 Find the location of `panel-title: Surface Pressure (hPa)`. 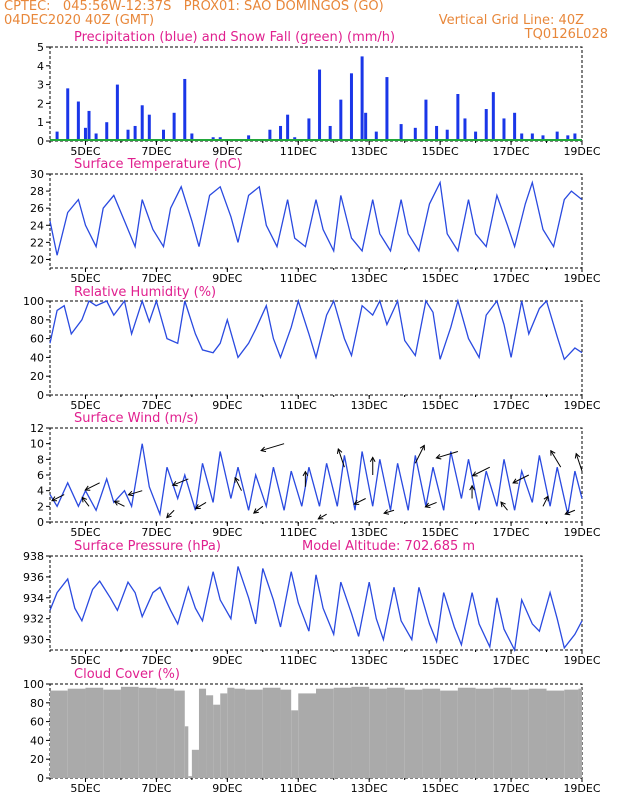

panel-title: Surface Pressure (hPa) is located at coordinates (147, 546).